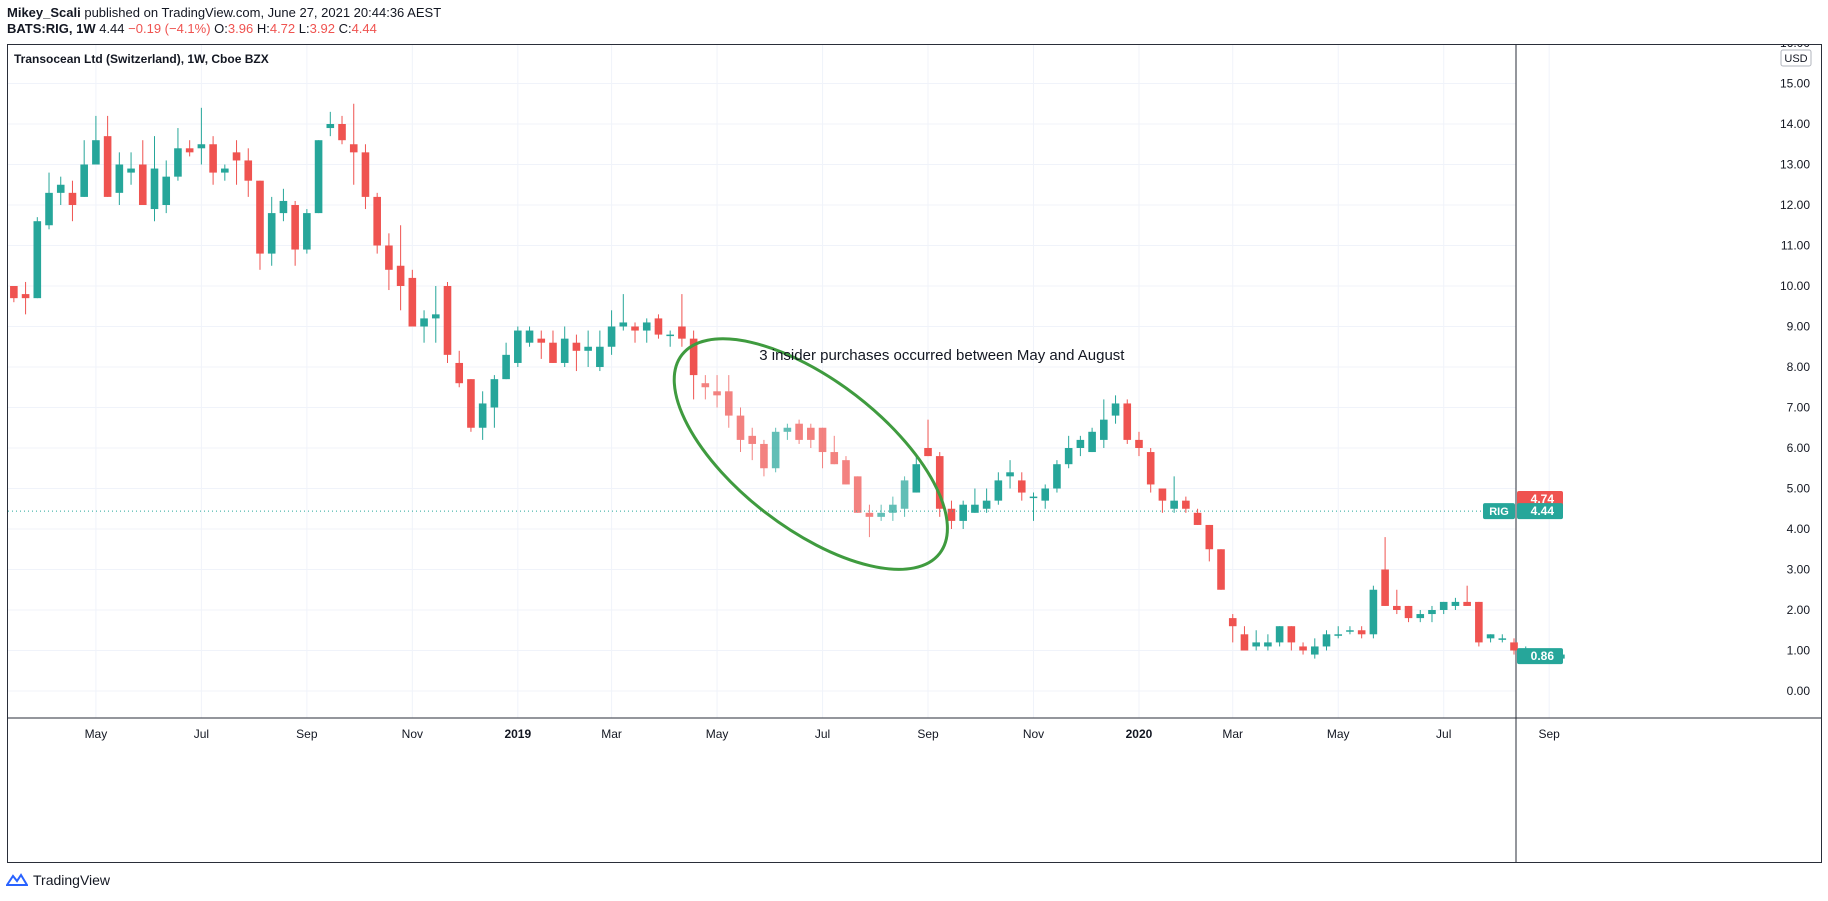  What do you see at coordinates (1232, 734) in the screenshot?
I see `x-tick-label: Mar` at bounding box center [1232, 734].